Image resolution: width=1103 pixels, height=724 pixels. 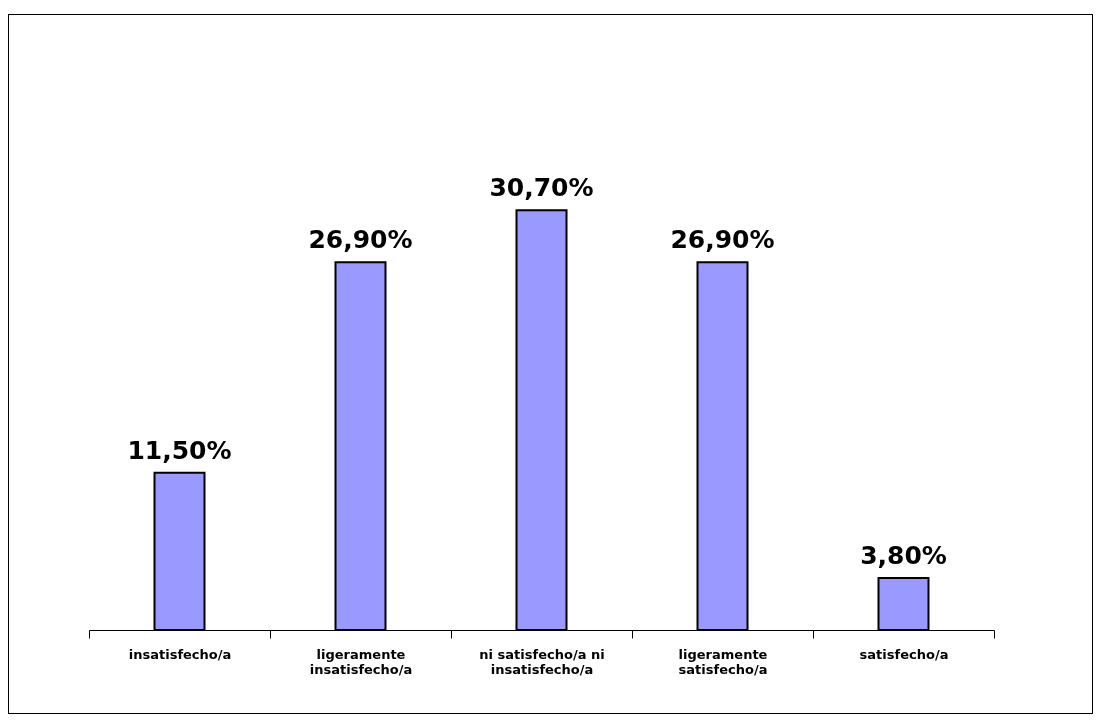 I want to click on x-tick-label: satisfecho/a, so click(x=904, y=654).